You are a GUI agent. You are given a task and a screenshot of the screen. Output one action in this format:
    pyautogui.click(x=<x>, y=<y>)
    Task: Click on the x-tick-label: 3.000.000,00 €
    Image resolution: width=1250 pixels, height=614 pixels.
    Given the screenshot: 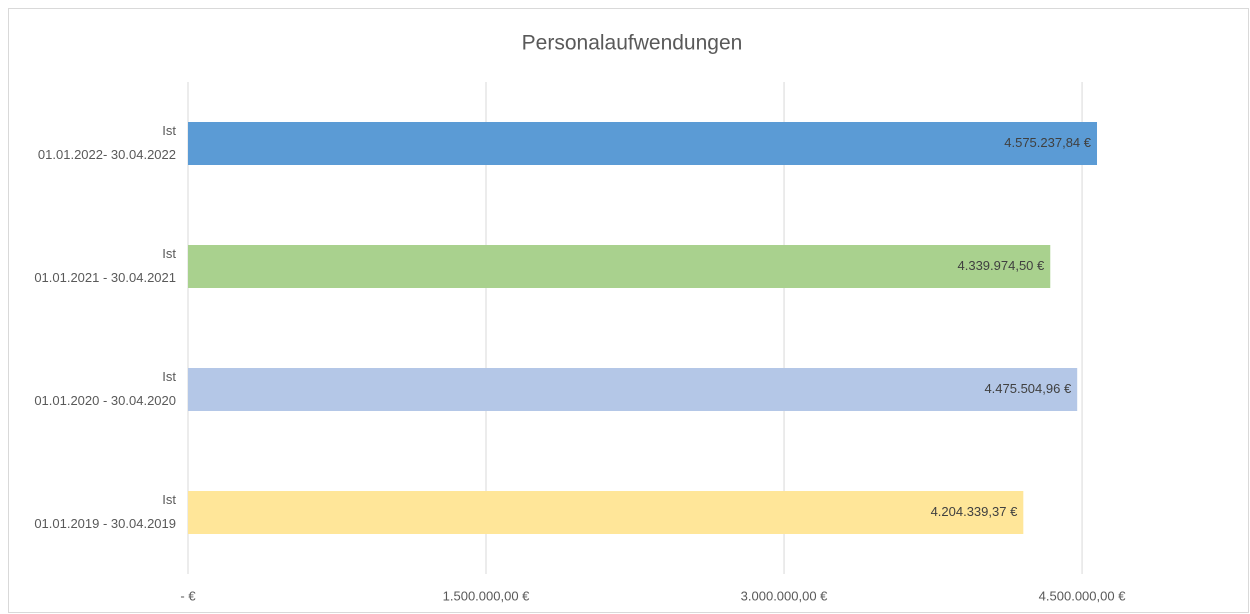 What is the action you would take?
    pyautogui.click(x=785, y=595)
    